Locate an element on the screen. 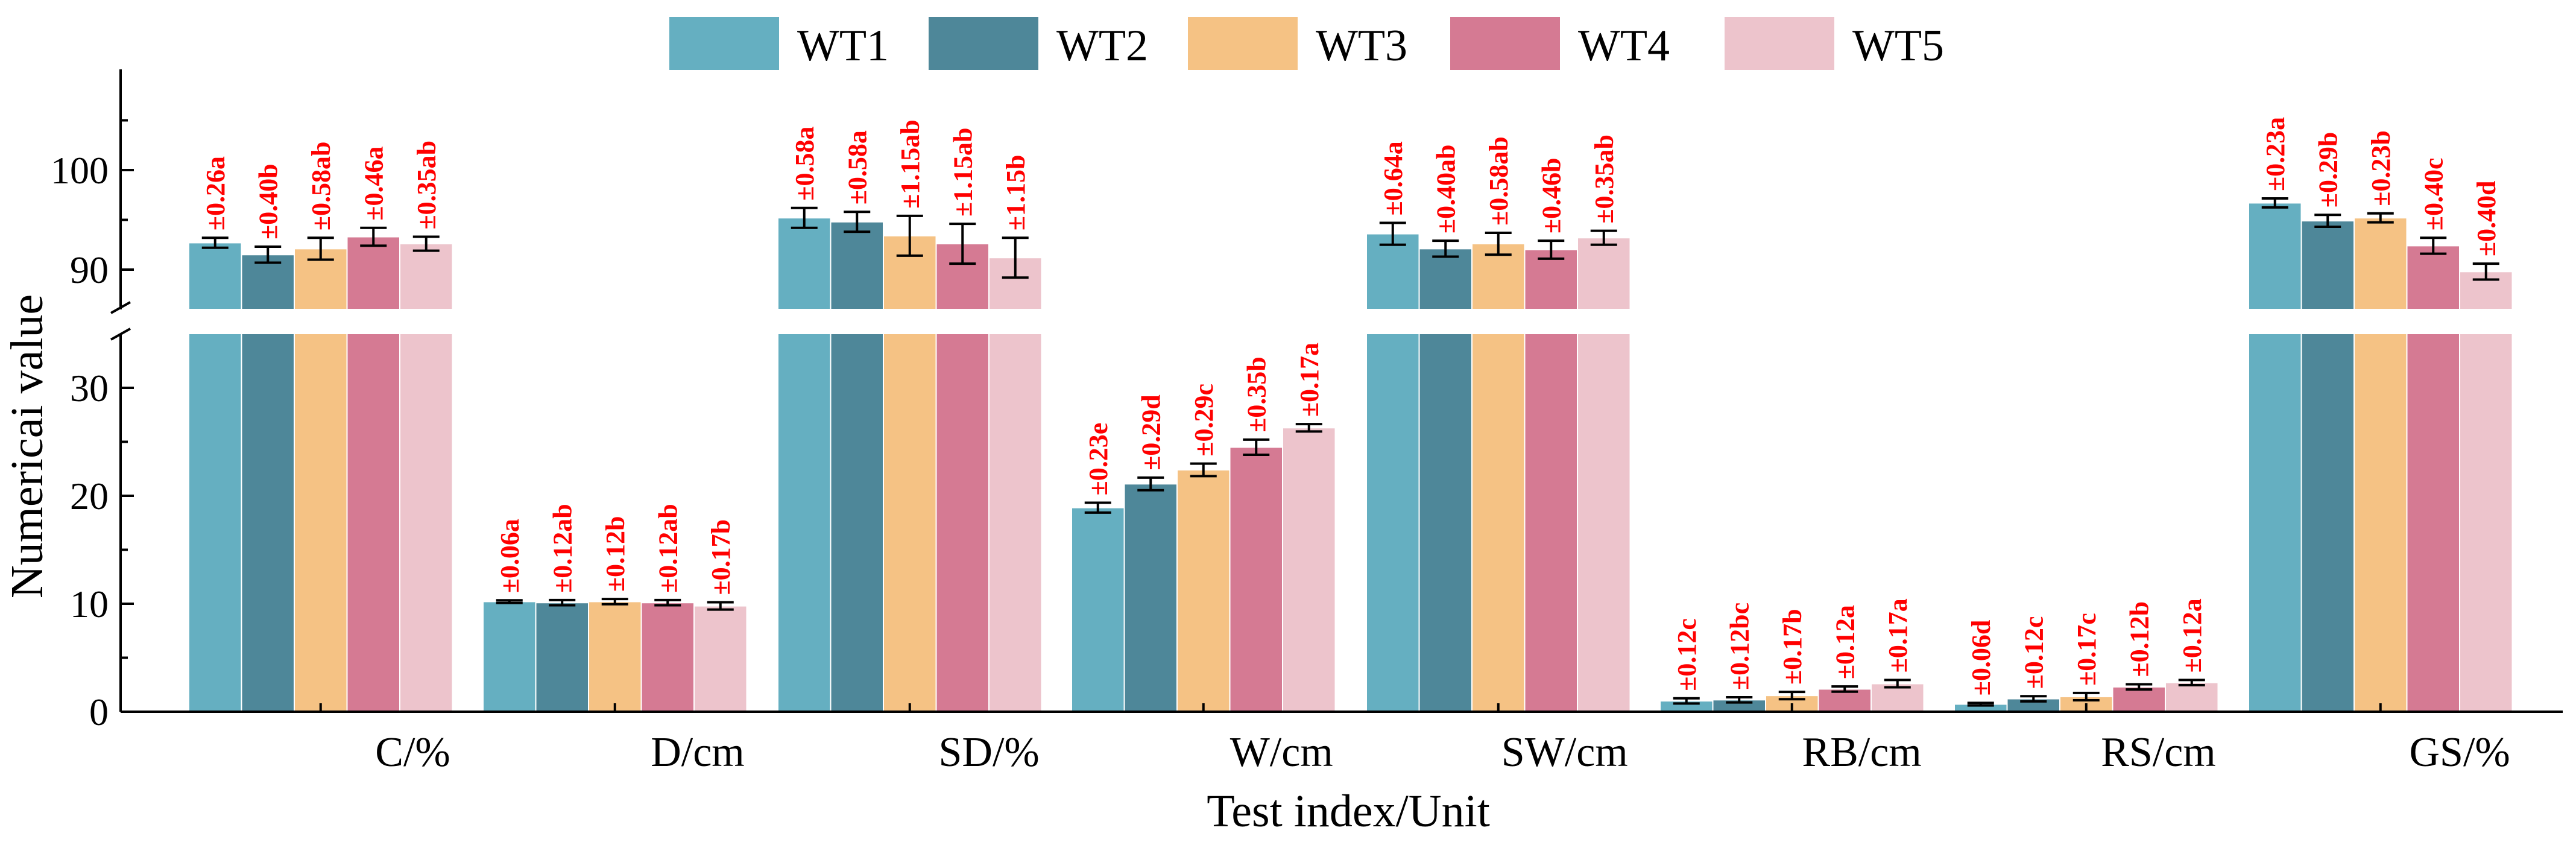 Image resolution: width=2576 pixels, height=842 pixels. data-label-wt3-sd: ±1.15ab is located at coordinates (910, 164).